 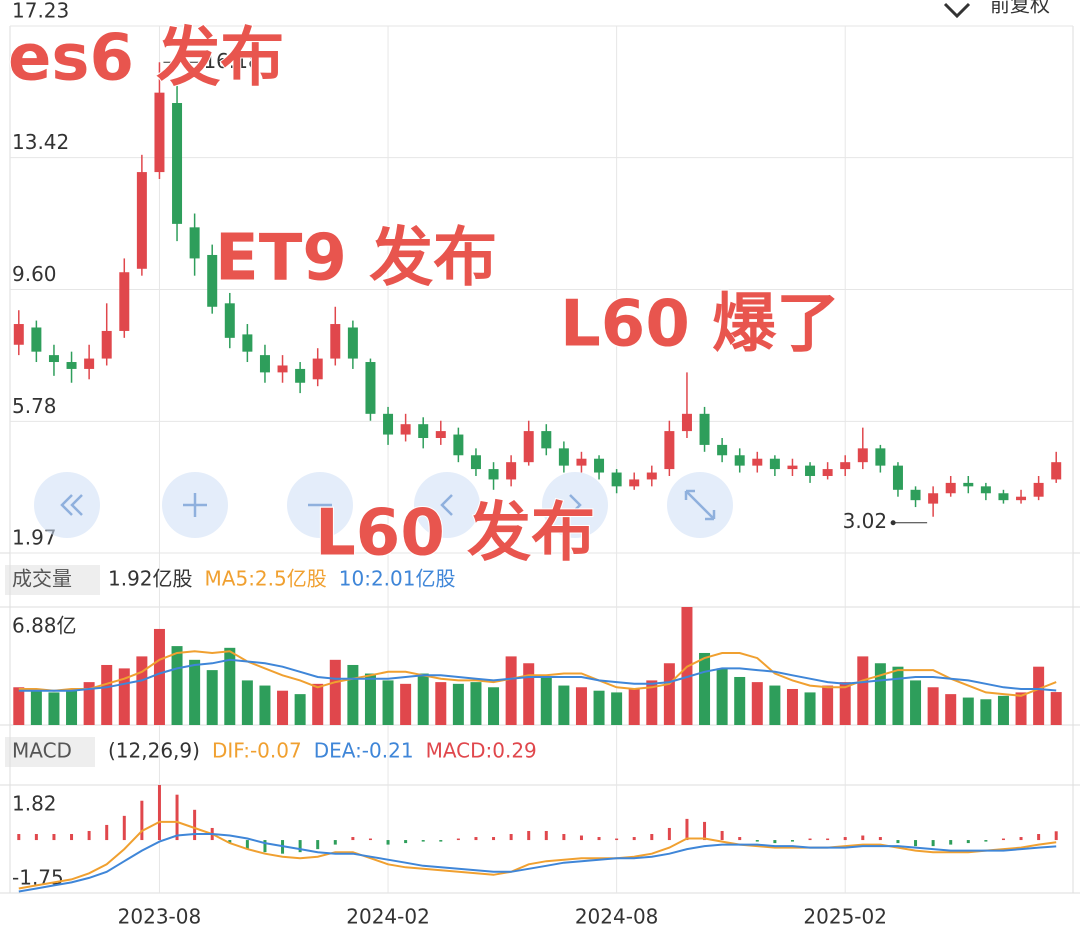 I want to click on y-tick-label: 5.78, so click(x=34, y=406).